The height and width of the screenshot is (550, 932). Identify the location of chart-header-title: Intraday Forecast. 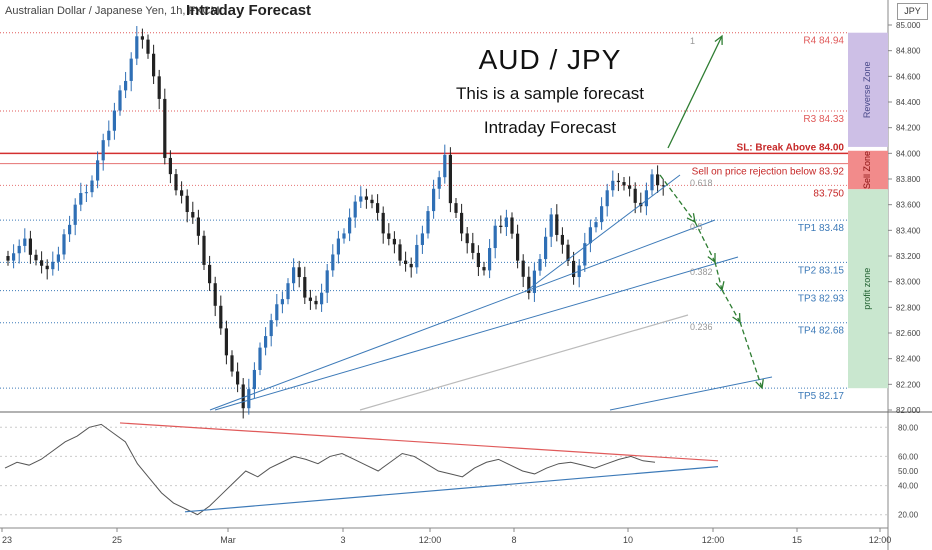
(249, 10).